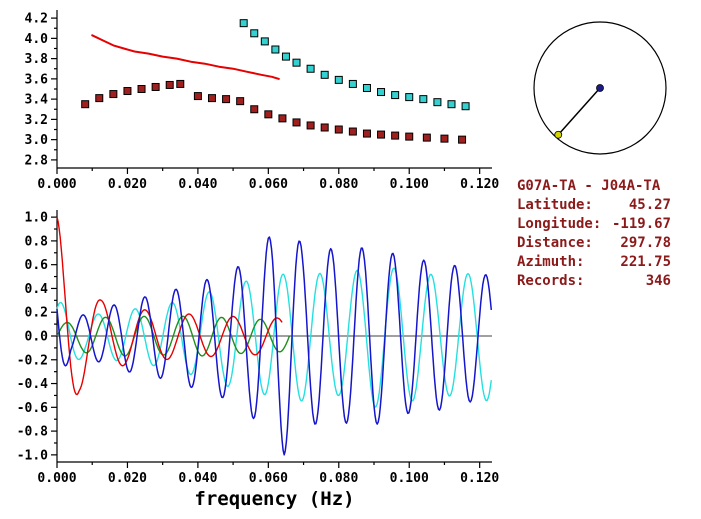 This screenshot has width=701, height=519. What do you see at coordinates (555, 205) in the screenshot?
I see `latitude-label: Latitude:` at bounding box center [555, 205].